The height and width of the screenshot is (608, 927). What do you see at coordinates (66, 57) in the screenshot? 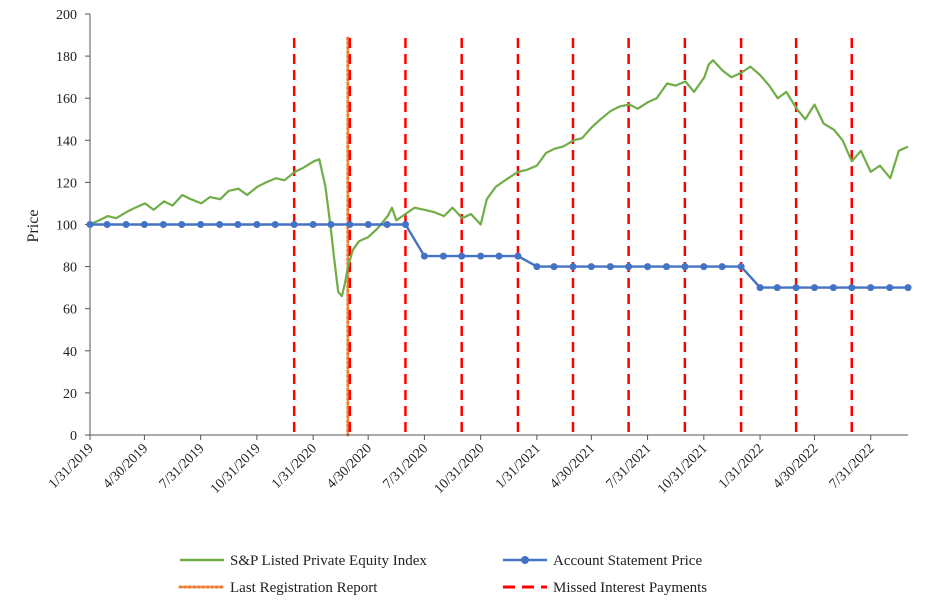
I see `y-tick-label: 180` at bounding box center [66, 57].